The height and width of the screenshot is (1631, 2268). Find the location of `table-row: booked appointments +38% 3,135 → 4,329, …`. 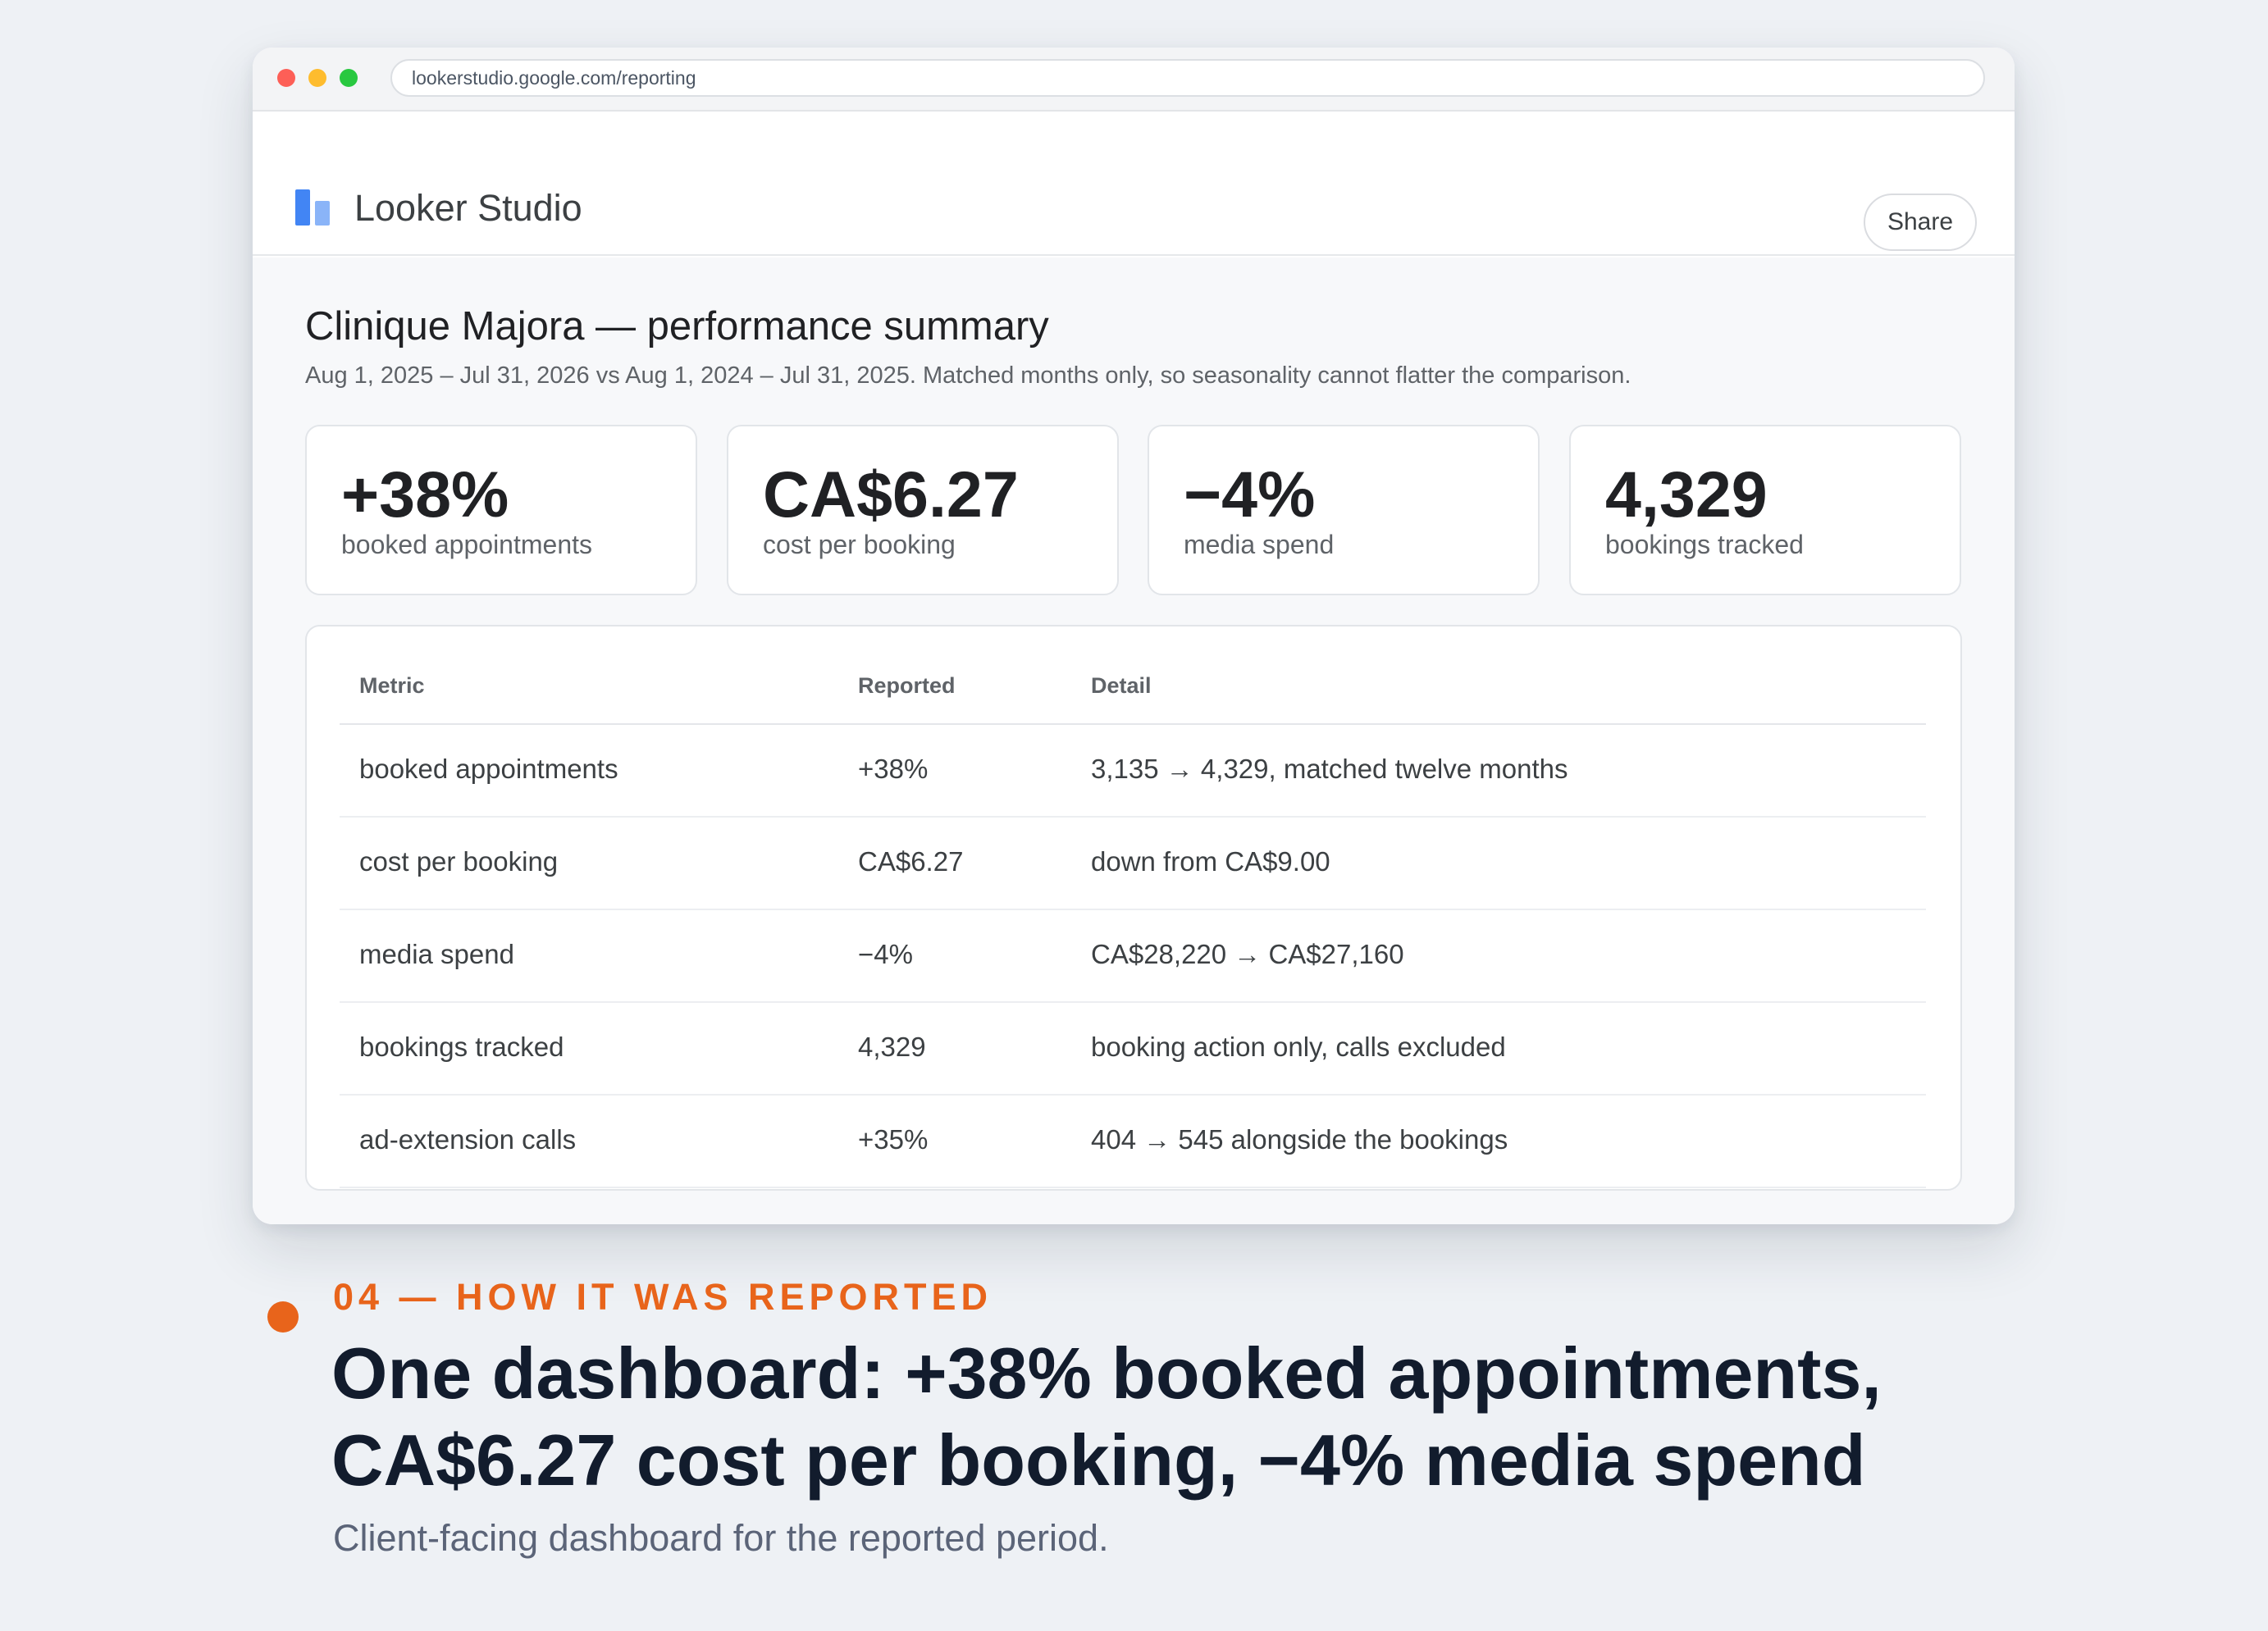

table-row: booked appointments +38% 3,135 → 4,329, … is located at coordinates (1133, 771).